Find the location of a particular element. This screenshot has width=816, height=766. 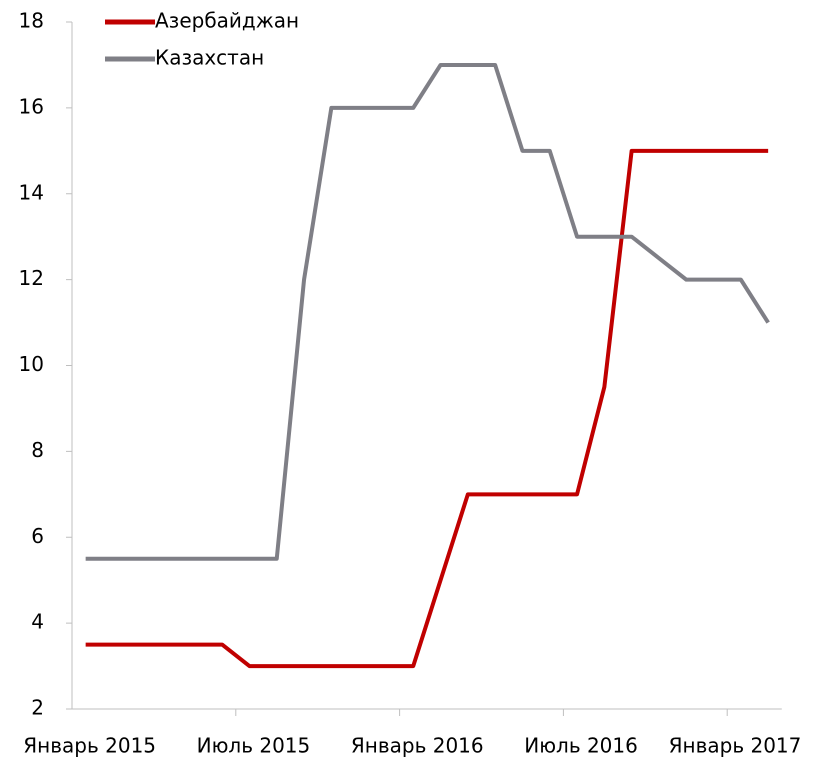

y-tick-label: 10 is located at coordinates (31, 364).